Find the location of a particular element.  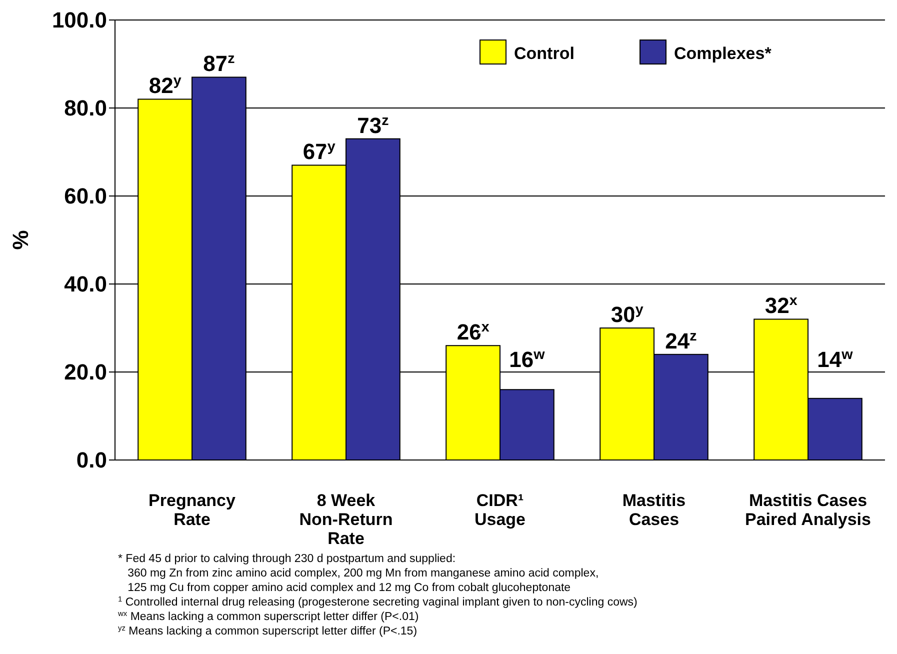

data-label: 16$^{w}$ is located at coordinates (527, 359).